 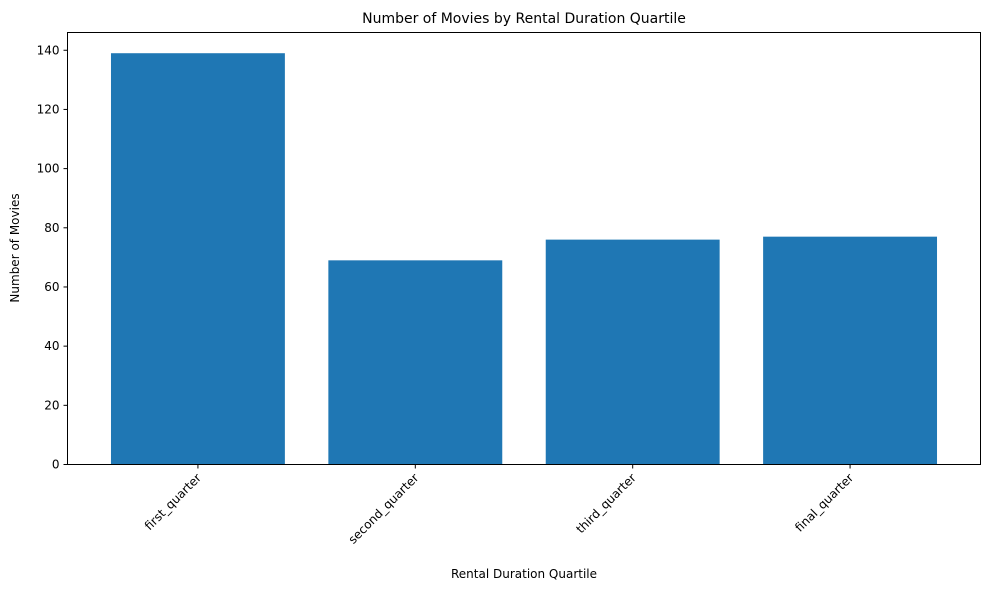 I want to click on bar-second_quarter, so click(x=415, y=362).